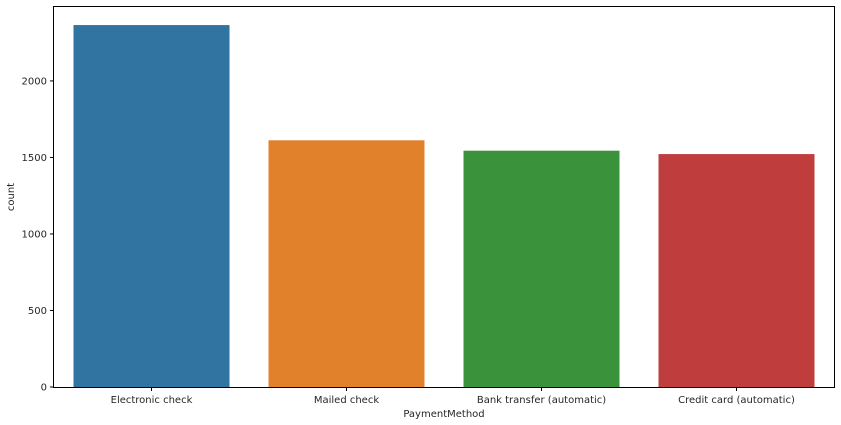 The height and width of the screenshot is (425, 841). Describe the element at coordinates (346, 263) in the screenshot. I see `bar-mailed-check` at that location.